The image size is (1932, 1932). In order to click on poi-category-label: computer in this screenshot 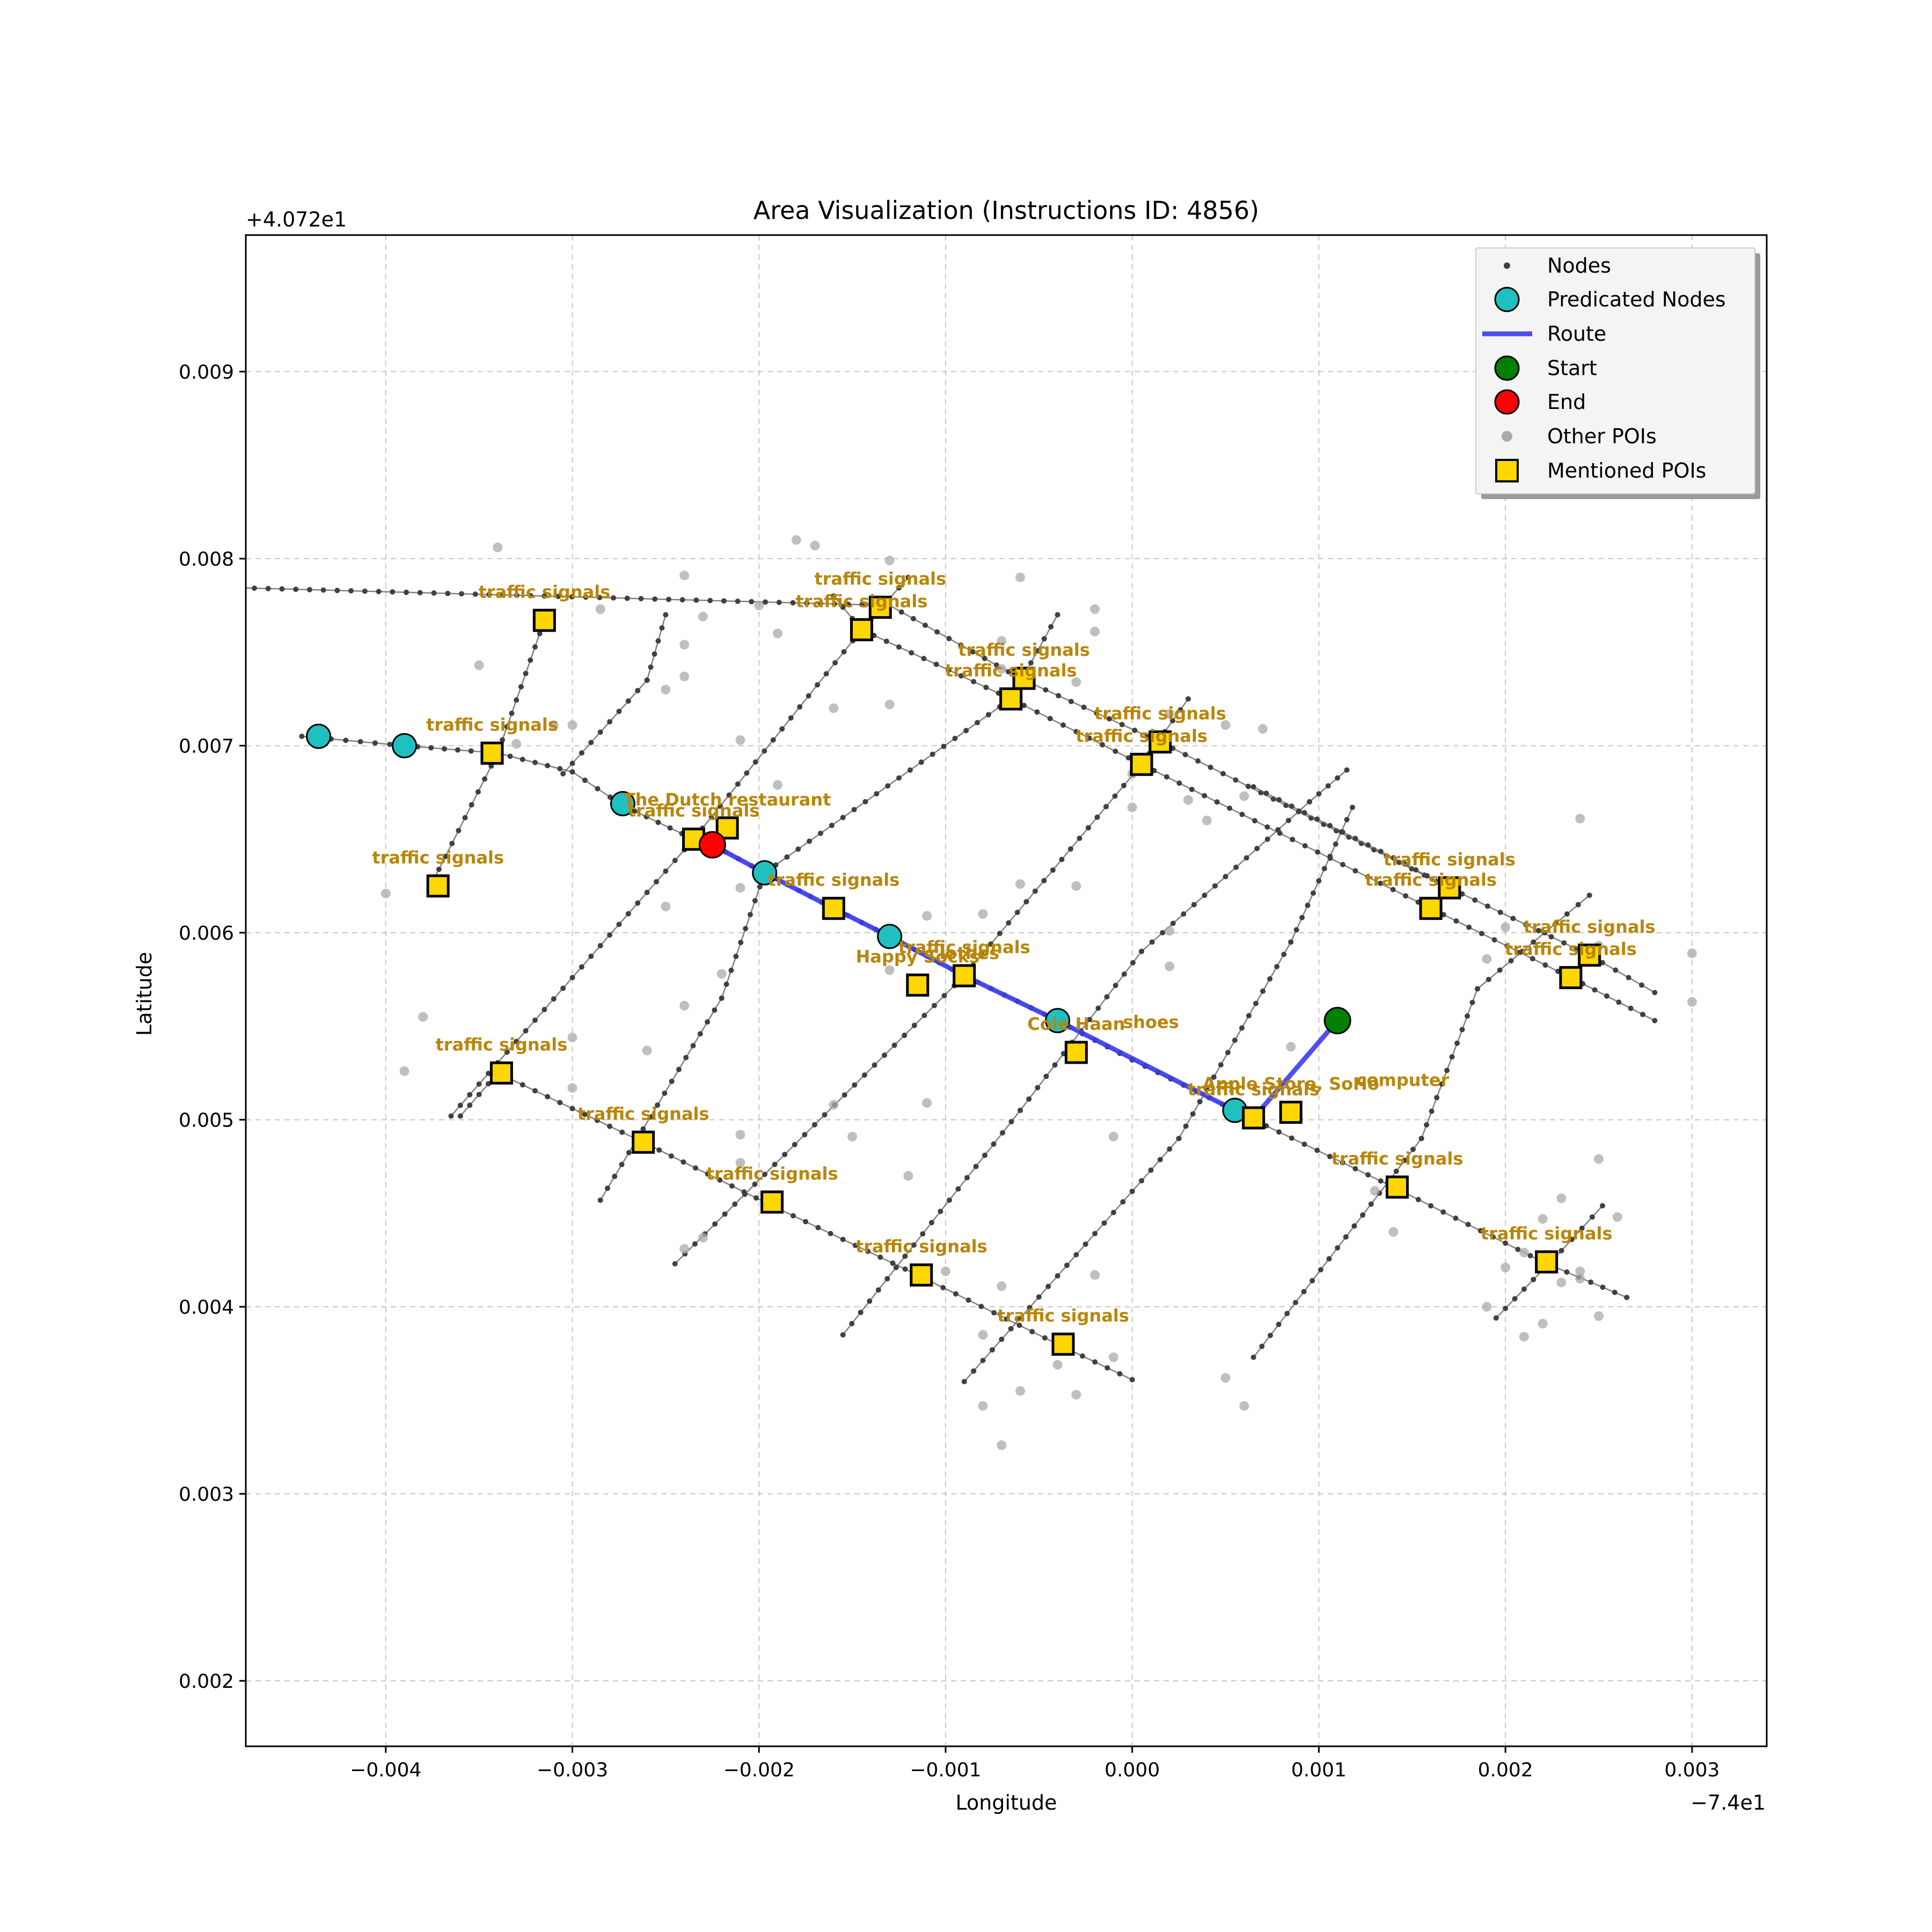, I will do `click(1403, 1080)`.